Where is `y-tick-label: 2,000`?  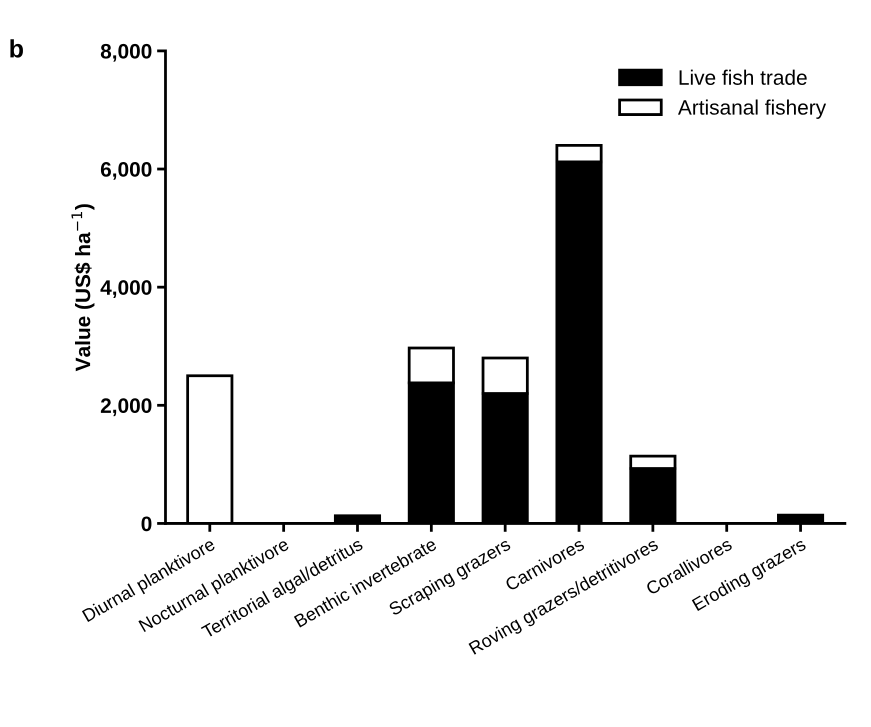 y-tick-label: 2,000 is located at coordinates (126, 407).